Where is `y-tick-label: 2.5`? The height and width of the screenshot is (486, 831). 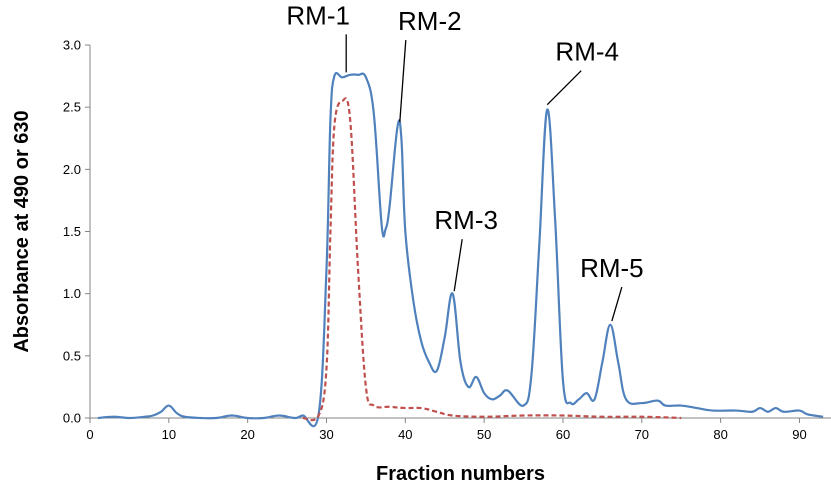
y-tick-label: 2.5 is located at coordinates (72, 107).